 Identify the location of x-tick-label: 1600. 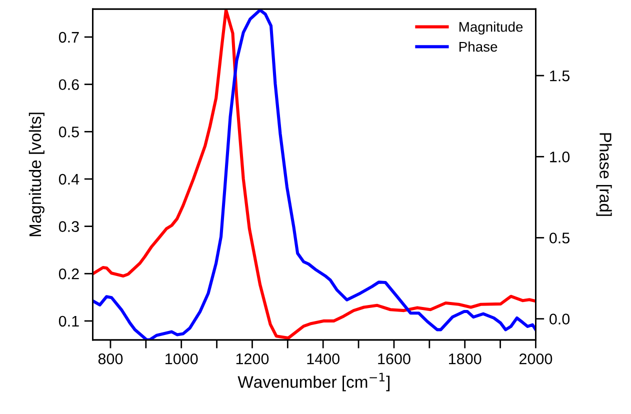
(394, 358).